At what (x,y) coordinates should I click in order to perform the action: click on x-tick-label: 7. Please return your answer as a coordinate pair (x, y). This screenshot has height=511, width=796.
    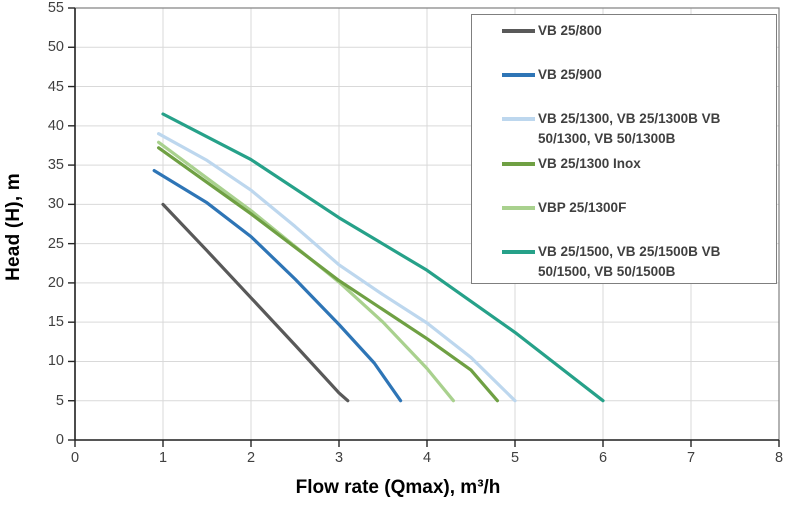
    Looking at the image, I should click on (691, 458).